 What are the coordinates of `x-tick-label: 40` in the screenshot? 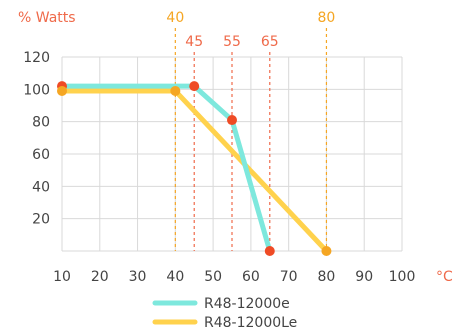 It's located at (175, 277).